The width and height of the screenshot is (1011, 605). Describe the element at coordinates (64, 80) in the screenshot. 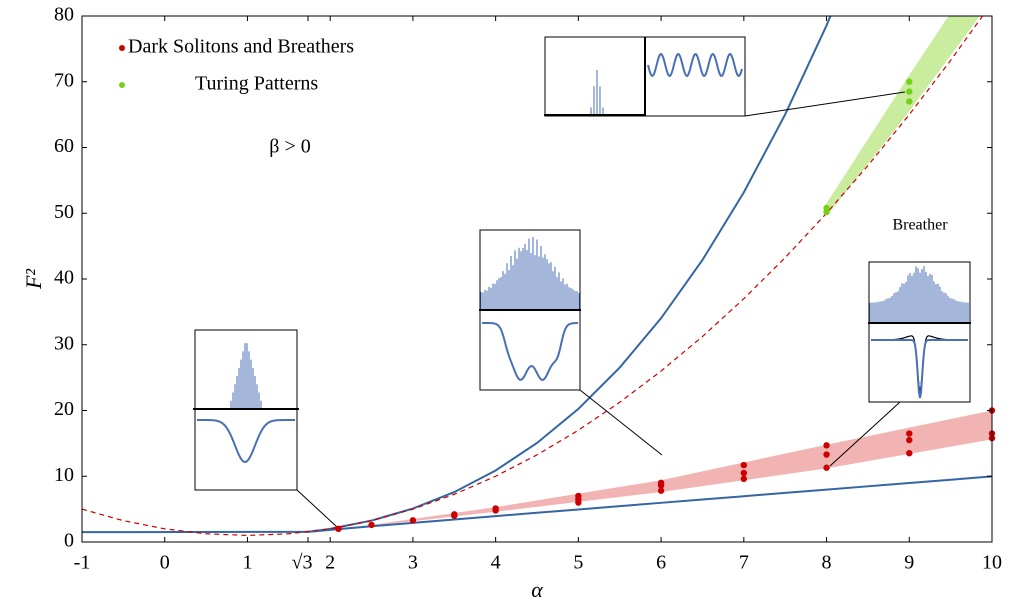

I see `y-tick-label: 70` at that location.